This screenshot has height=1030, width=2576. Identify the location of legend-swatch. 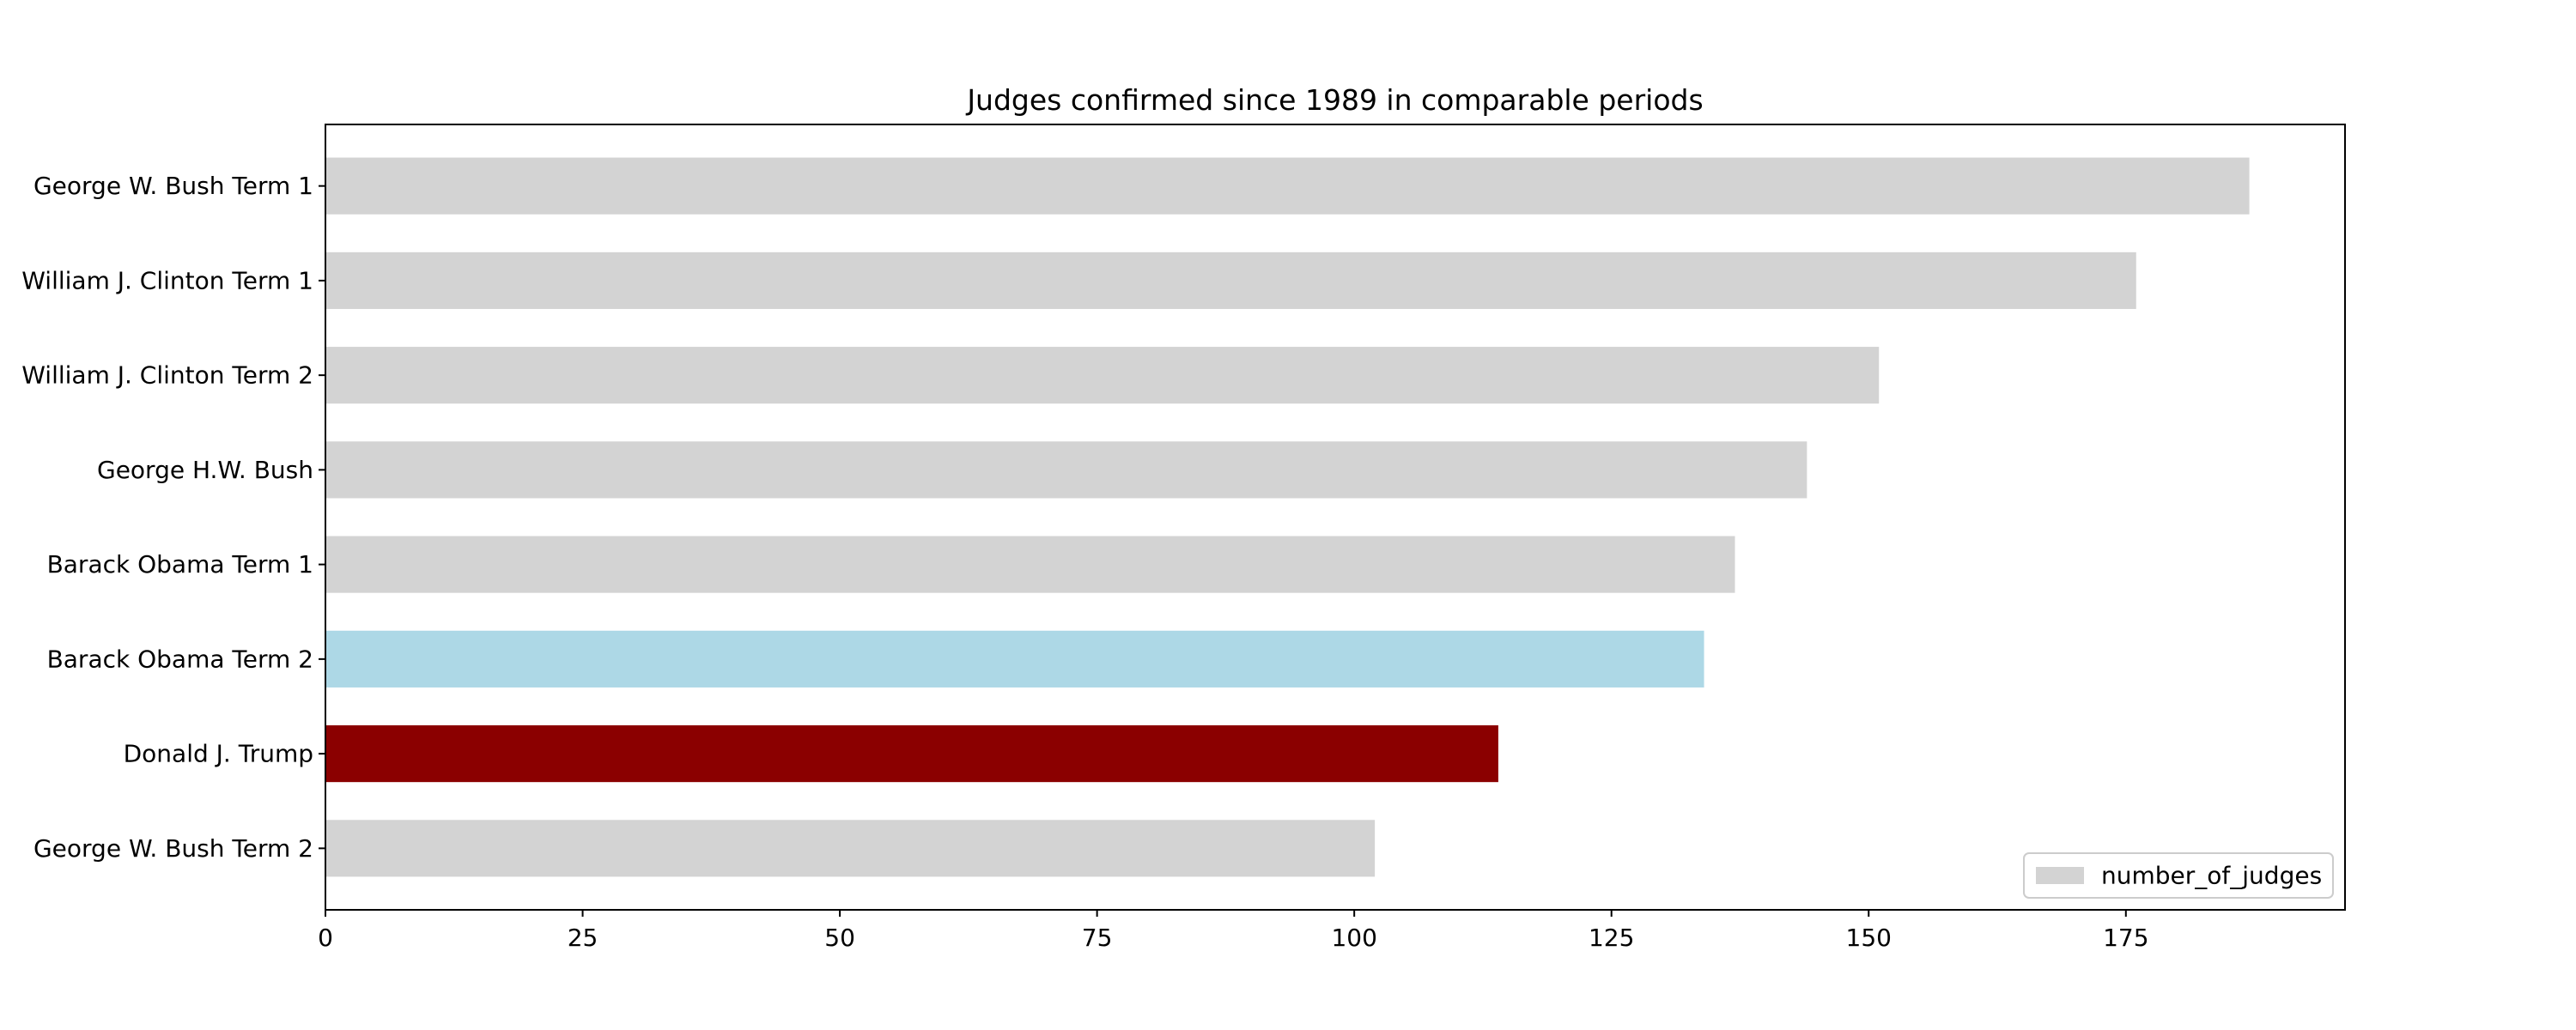
(2060, 875).